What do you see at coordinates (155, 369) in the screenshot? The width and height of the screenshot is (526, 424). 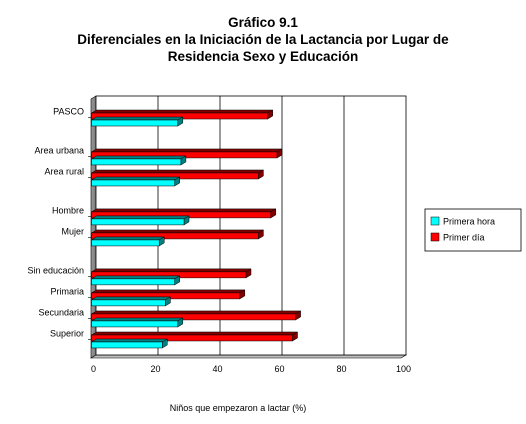 I see `x-tick-label: 20` at bounding box center [155, 369].